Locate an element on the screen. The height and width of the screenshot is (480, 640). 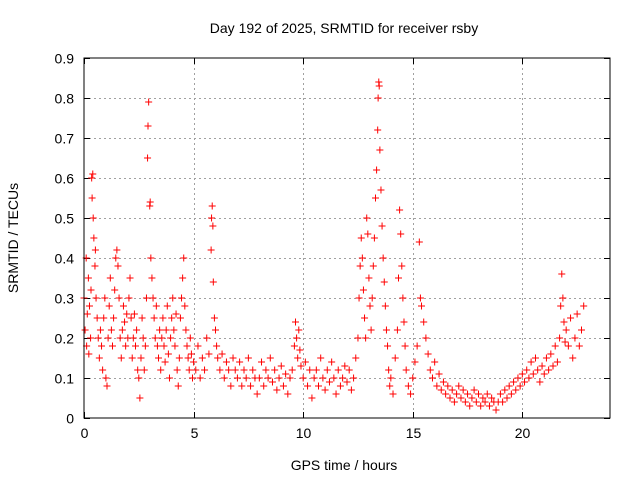
y-tick-label: 0.3 is located at coordinates (65, 299).